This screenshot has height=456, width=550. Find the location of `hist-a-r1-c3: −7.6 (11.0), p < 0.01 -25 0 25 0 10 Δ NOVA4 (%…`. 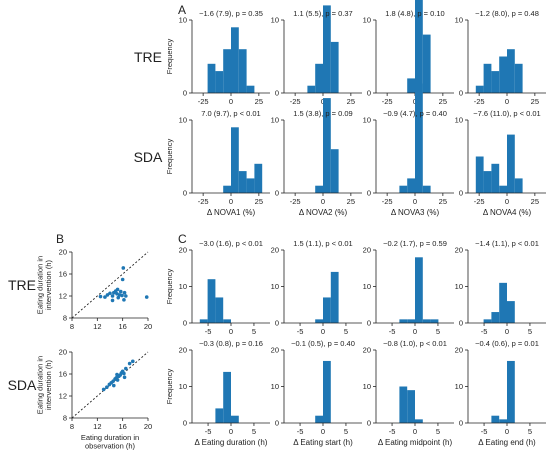

hist-a-r1-c3: −7.6 (11.0), p < 0.01 -25 0 25 0 10 Δ NOVA4 (%… is located at coordinates (500, 163).